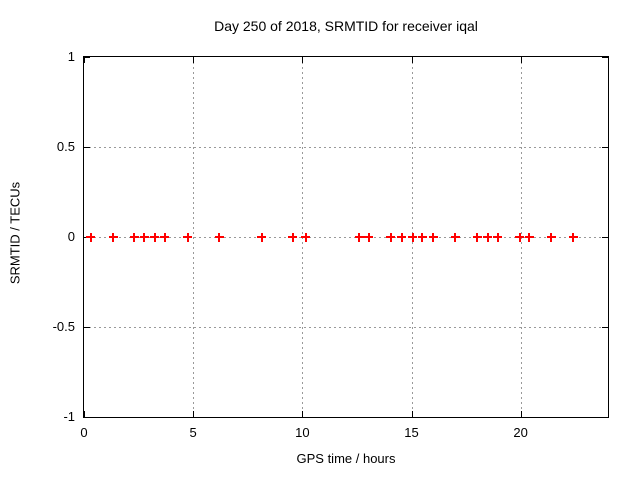 Image resolution: width=640 pixels, height=480 pixels. I want to click on x-tick-label: 15, so click(411, 432).